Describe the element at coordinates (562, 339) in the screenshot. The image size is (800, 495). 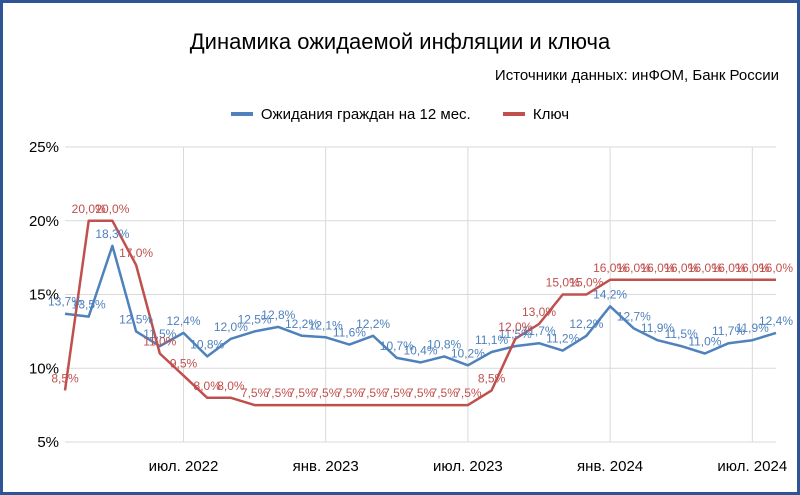
I see `expectations-data-label: 11,2%` at that location.